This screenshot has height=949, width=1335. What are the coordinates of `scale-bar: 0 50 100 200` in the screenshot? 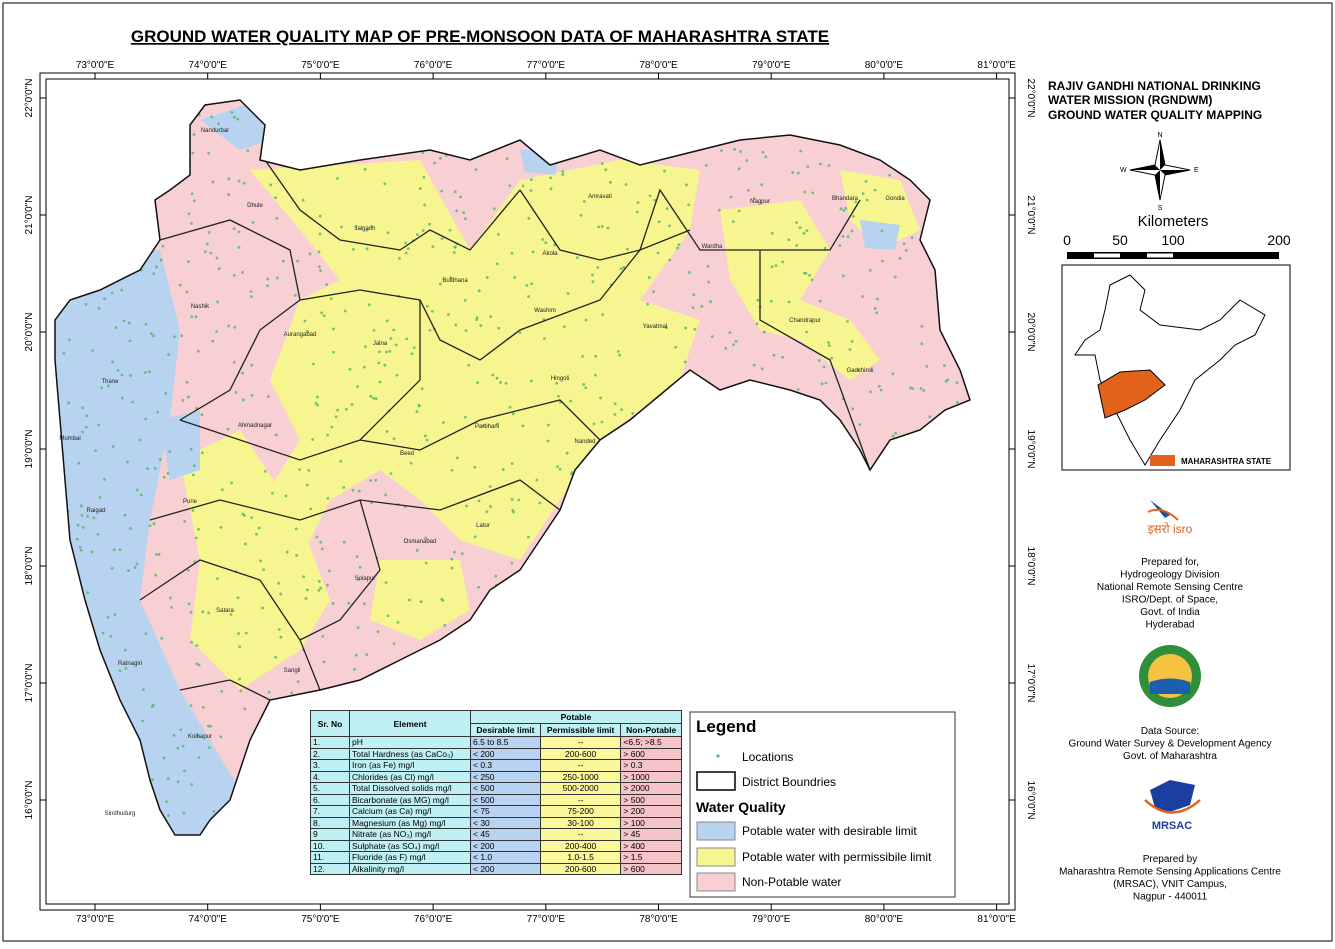 It's located at (1177, 245).